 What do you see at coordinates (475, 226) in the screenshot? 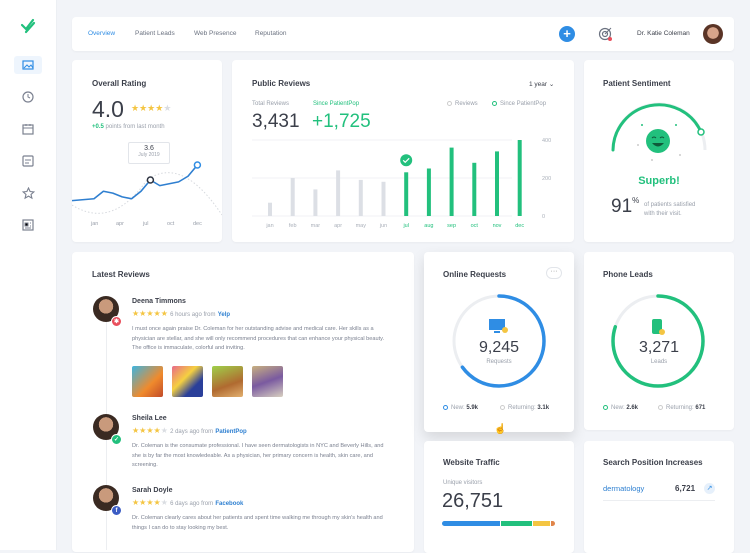
I see `x-tick-label: oct` at bounding box center [475, 226].